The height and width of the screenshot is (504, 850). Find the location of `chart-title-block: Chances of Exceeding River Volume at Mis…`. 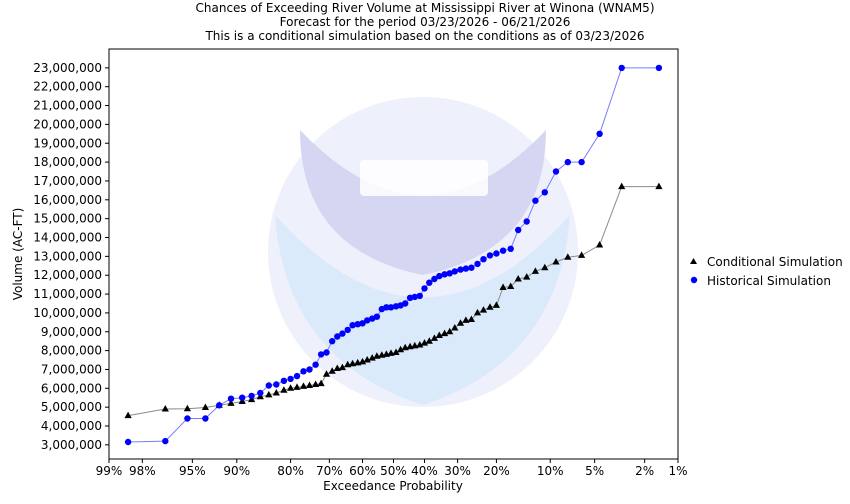

chart-title-block: Chances of Exceeding River Volume at Mis… is located at coordinates (425, 22).